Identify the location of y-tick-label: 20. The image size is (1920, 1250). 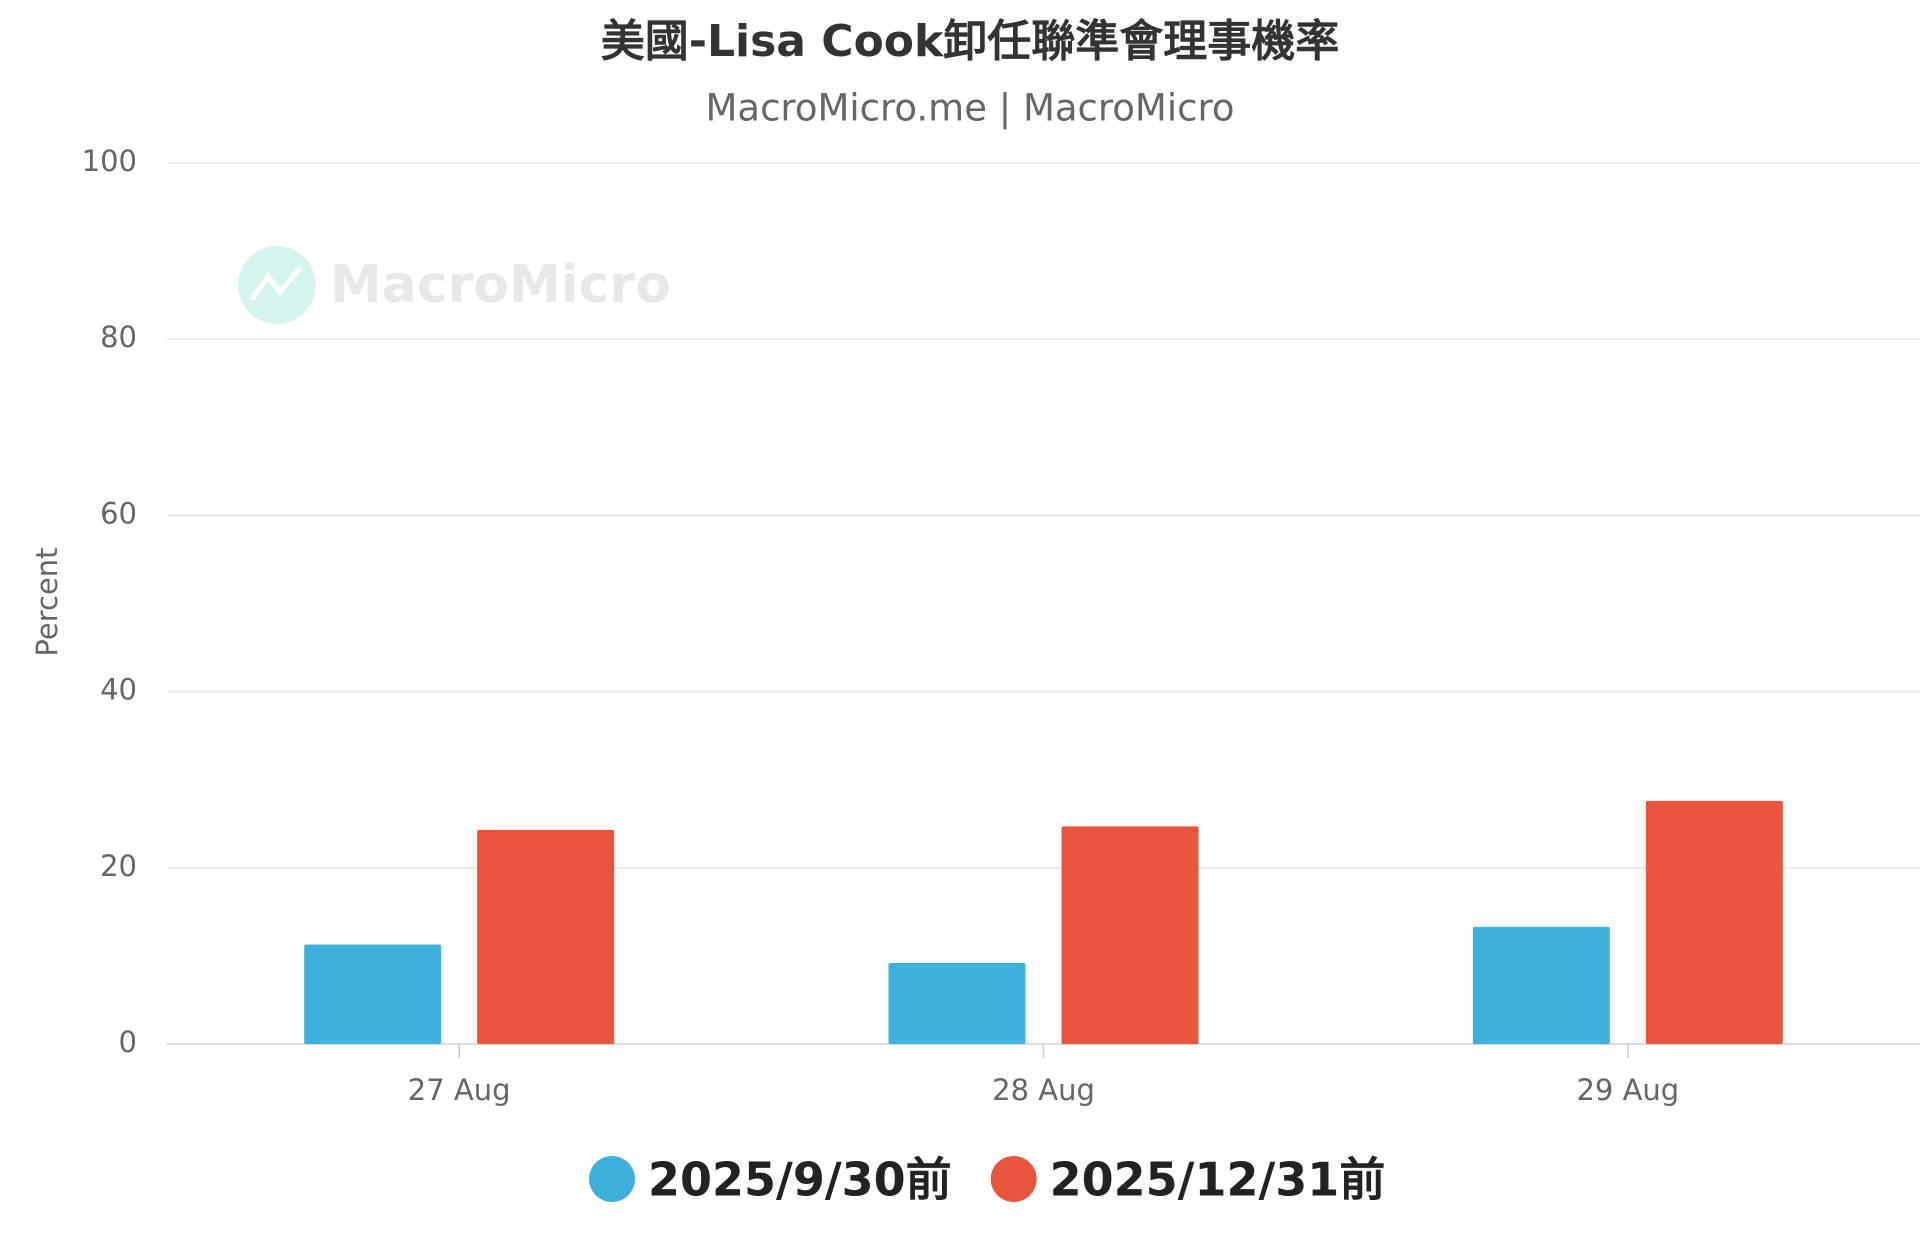
(118, 866).